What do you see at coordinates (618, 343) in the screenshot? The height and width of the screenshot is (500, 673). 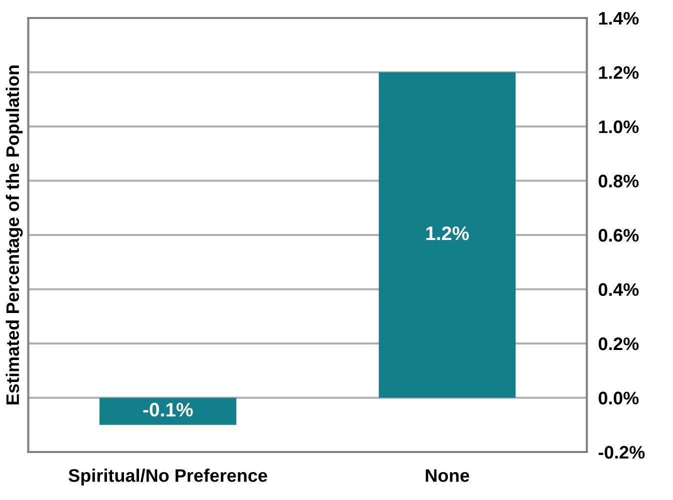 I see `y-tick-label: 0.2%` at bounding box center [618, 343].